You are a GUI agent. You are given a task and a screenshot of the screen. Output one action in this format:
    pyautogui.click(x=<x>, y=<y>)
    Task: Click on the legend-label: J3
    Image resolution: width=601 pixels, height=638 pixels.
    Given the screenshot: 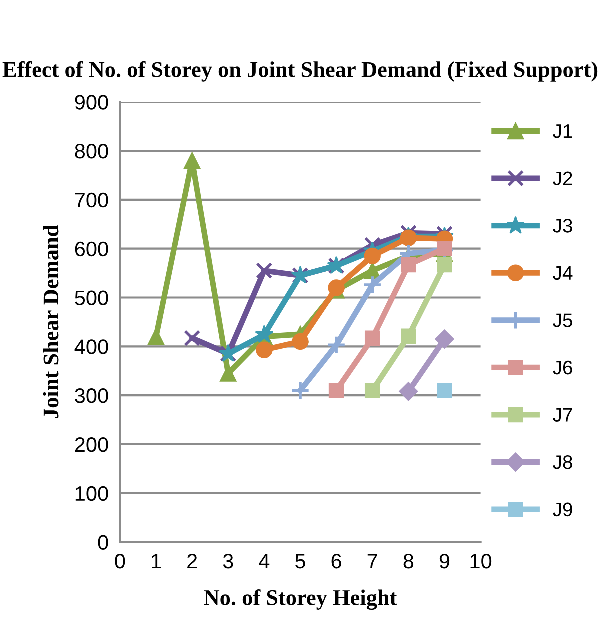 What is the action you would take?
    pyautogui.click(x=562, y=226)
    